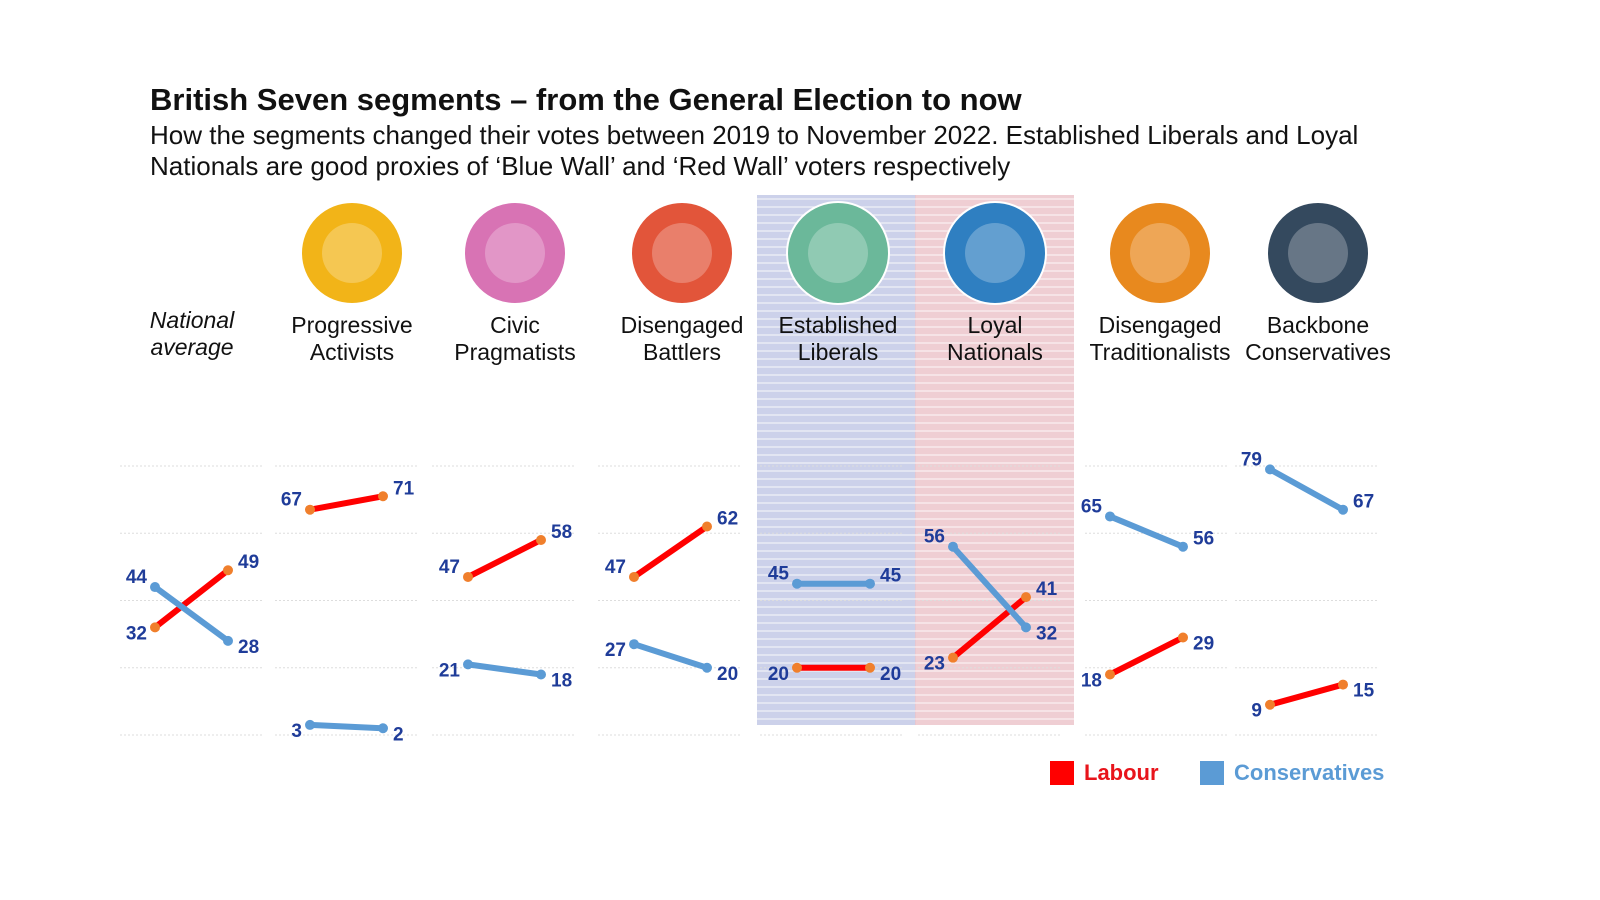 The height and width of the screenshot is (900, 1600). What do you see at coordinates (779, 574) in the screenshot?
I see `conservatives-label-start: 45` at bounding box center [779, 574].